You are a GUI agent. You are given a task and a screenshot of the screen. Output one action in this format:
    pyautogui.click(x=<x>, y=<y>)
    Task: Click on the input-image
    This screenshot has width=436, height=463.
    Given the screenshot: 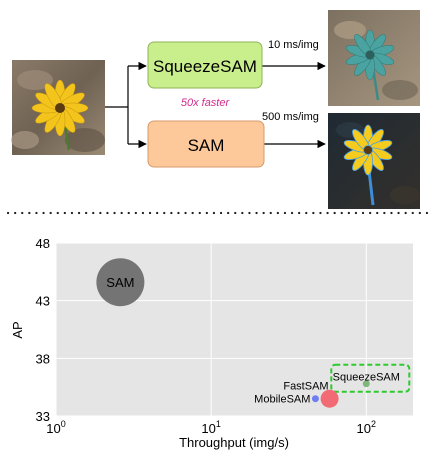 What is the action you would take?
    pyautogui.click(x=58, y=107)
    